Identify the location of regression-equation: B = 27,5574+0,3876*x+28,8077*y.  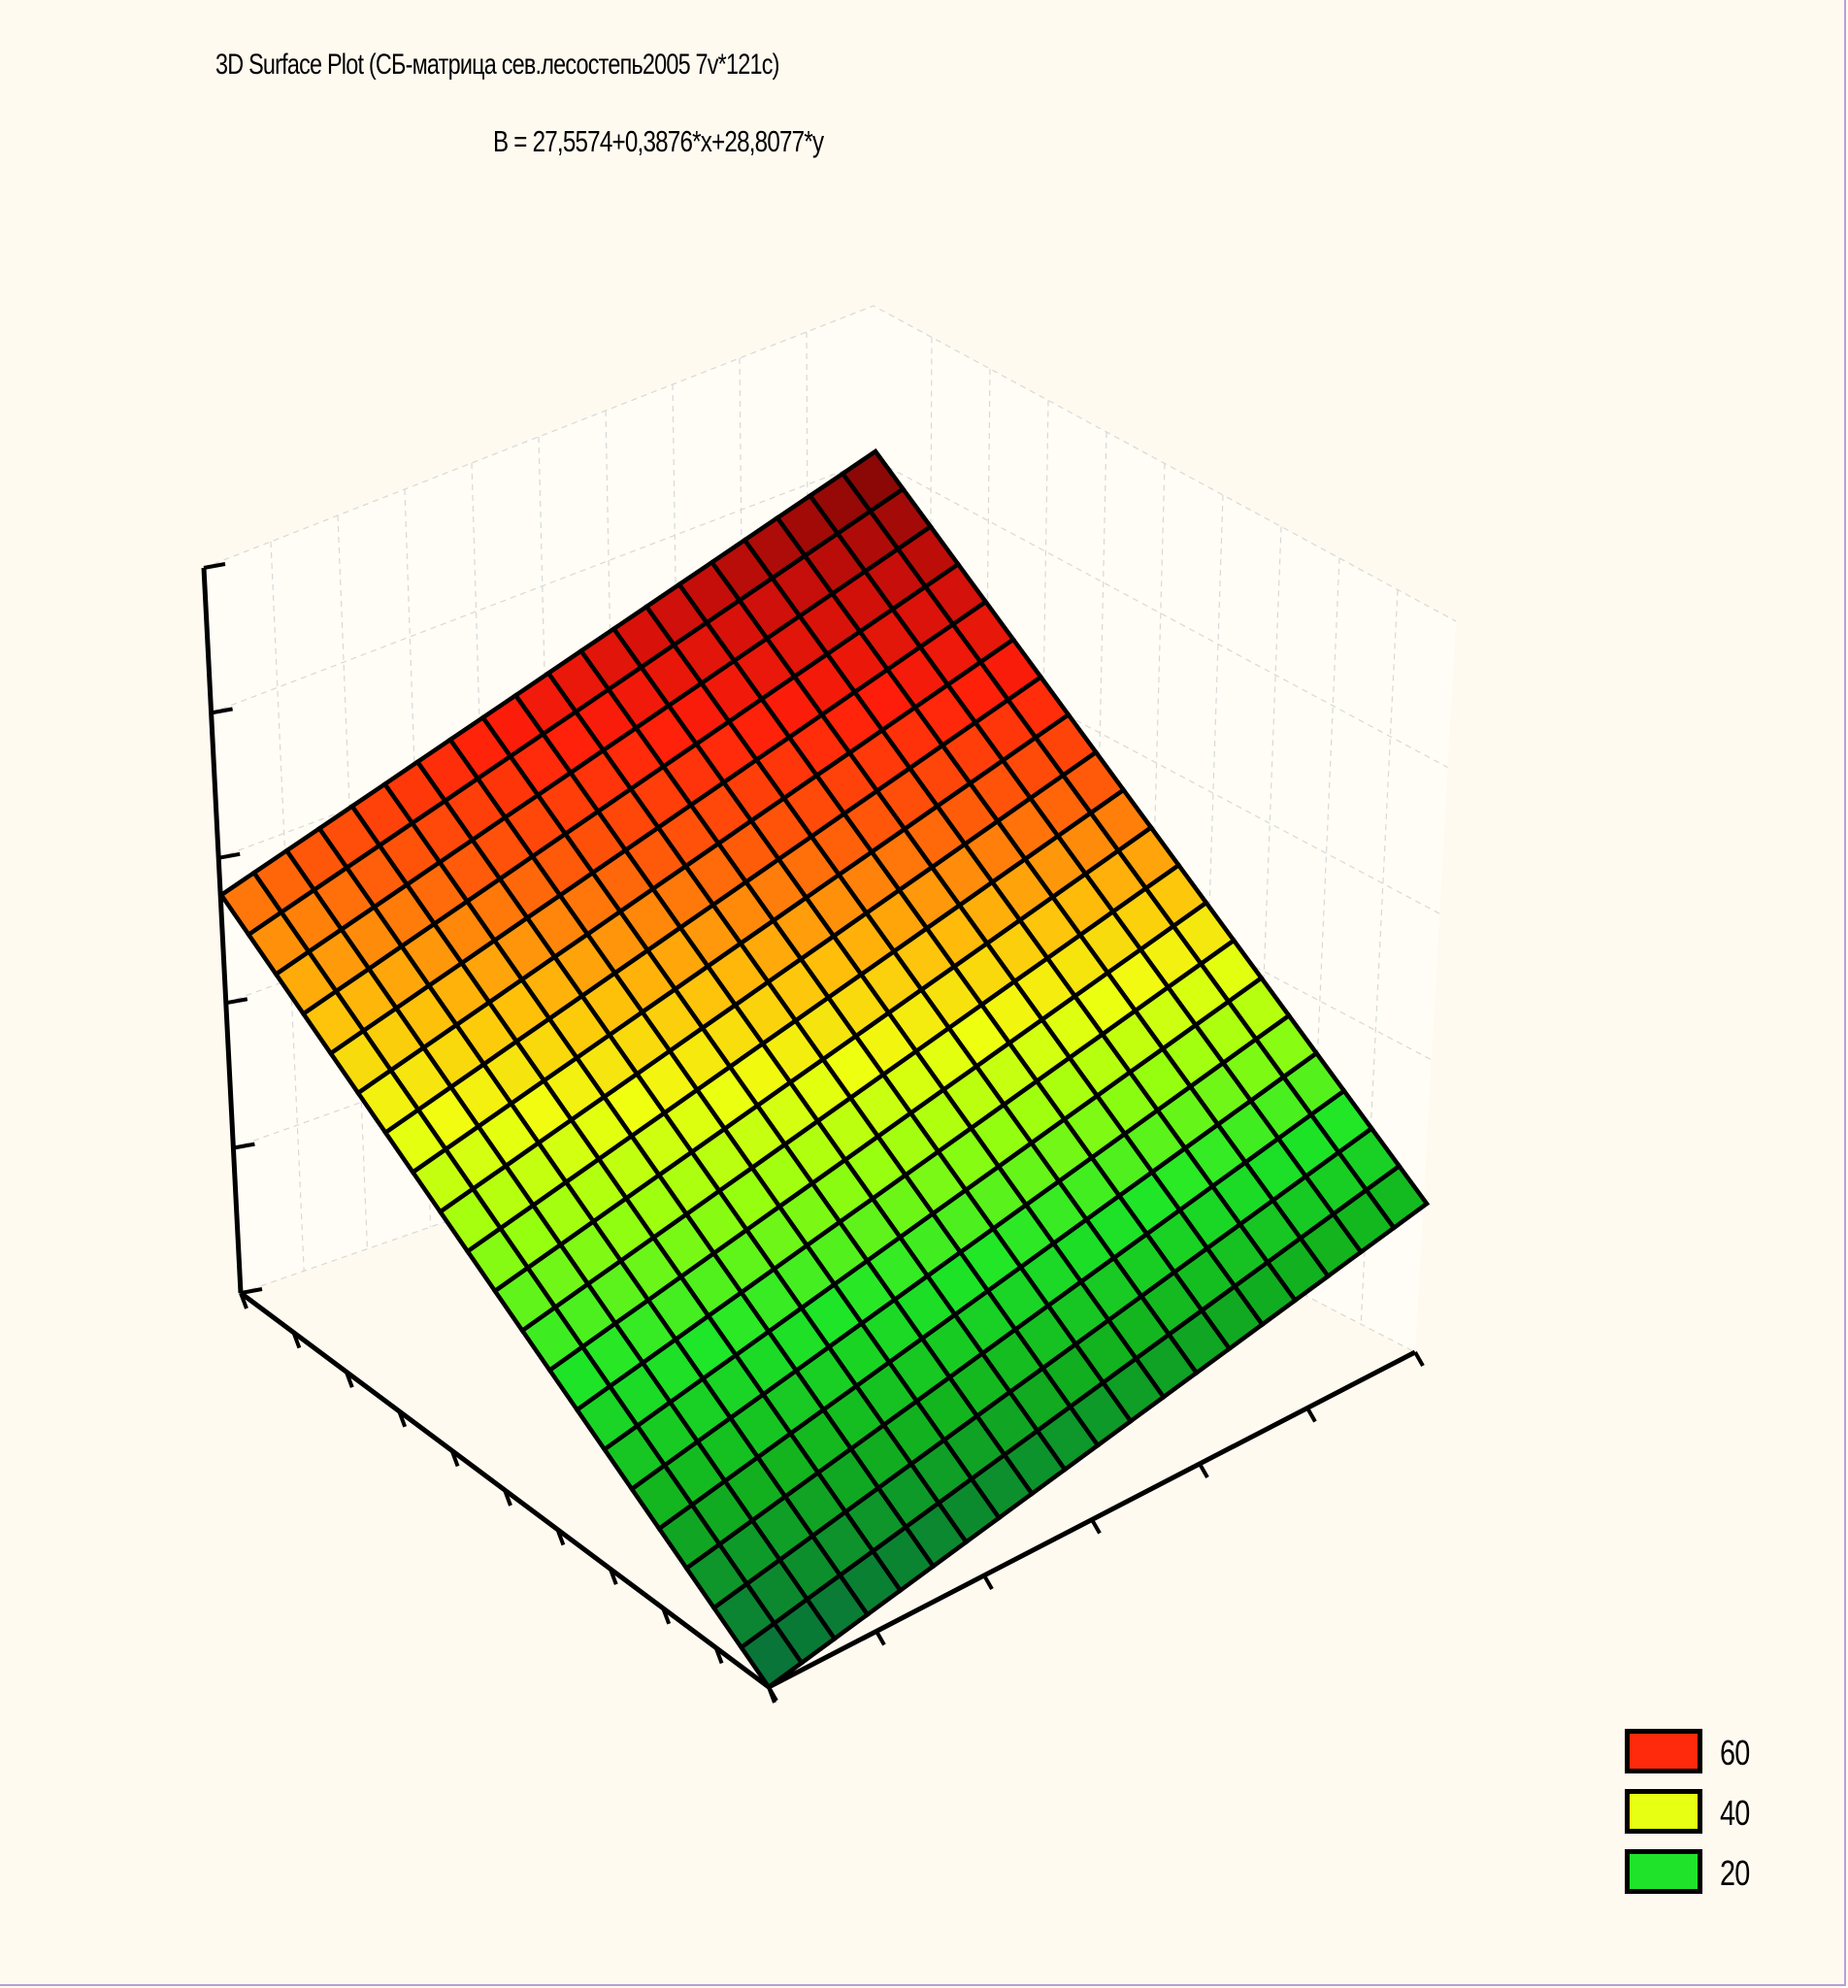
(658, 141).